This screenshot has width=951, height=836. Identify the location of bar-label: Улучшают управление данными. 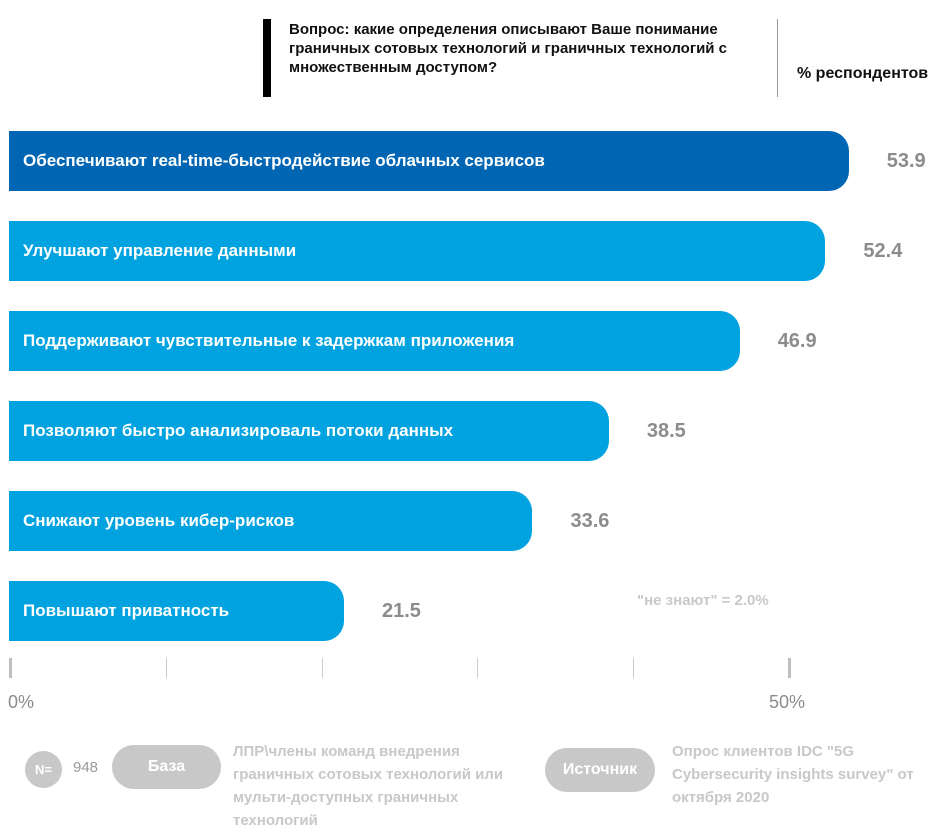
(160, 250).